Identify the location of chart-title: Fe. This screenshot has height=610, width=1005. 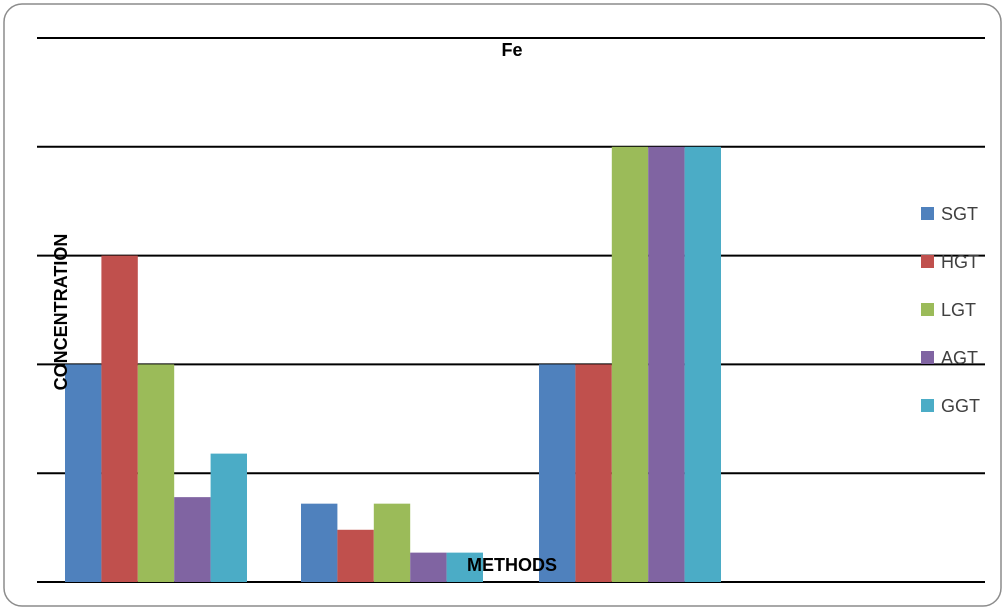
(511, 50).